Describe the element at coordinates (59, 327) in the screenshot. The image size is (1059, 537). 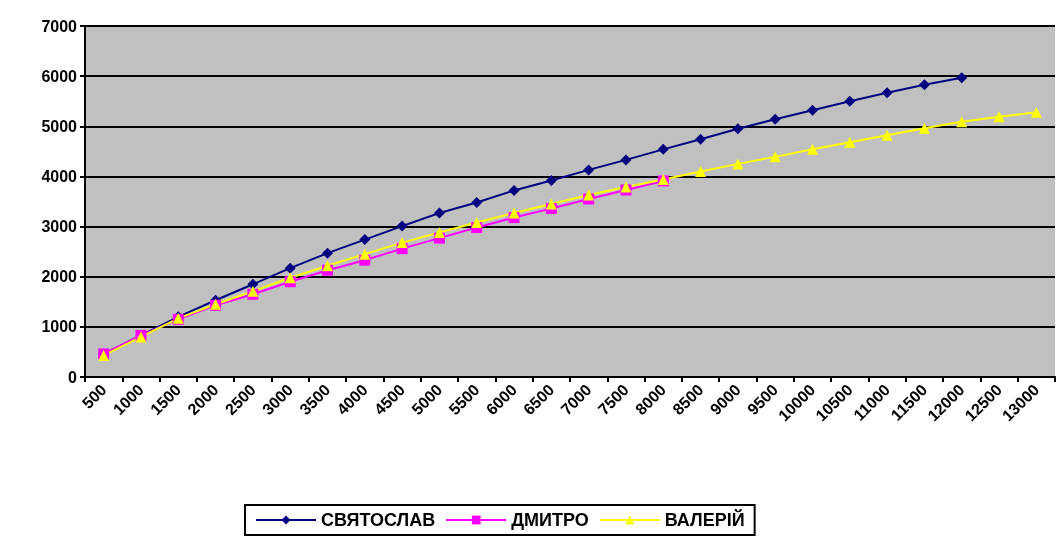
I see `y-tick-label: 1000` at that location.